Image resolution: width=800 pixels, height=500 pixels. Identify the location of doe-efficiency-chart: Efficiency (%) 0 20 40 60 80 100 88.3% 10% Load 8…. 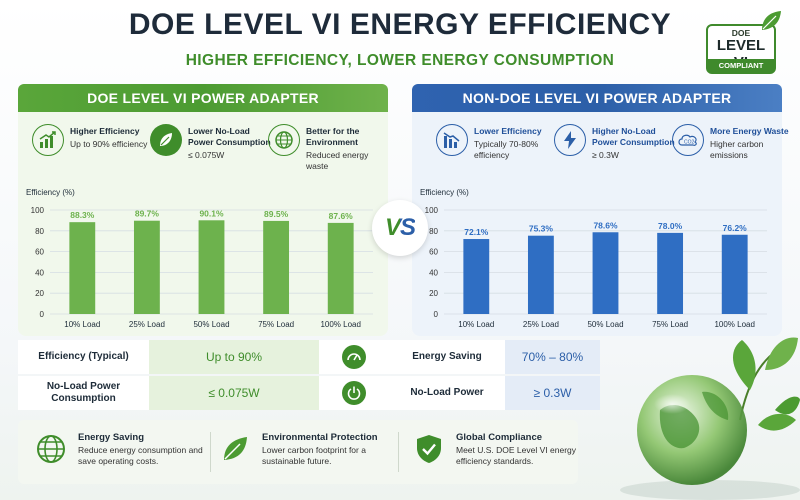
(199, 258).